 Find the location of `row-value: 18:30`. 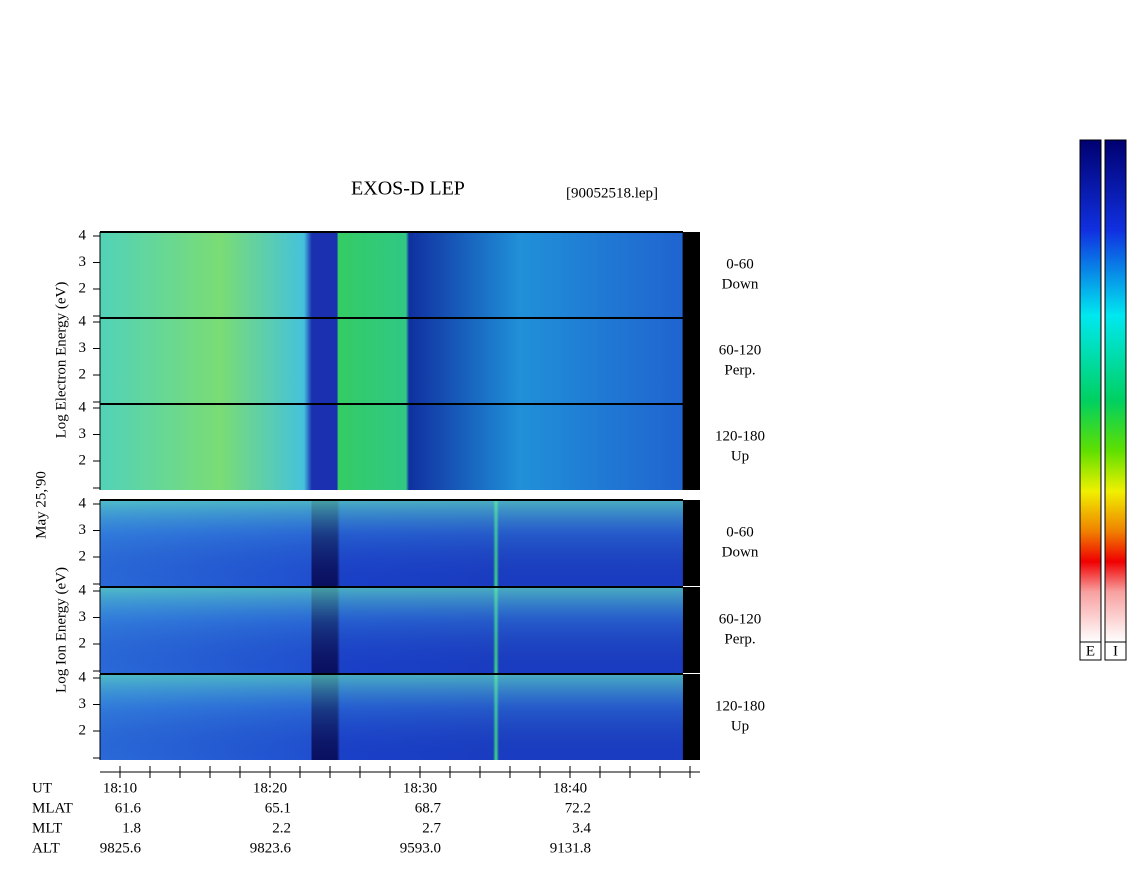

row-value: 18:30 is located at coordinates (420, 788).